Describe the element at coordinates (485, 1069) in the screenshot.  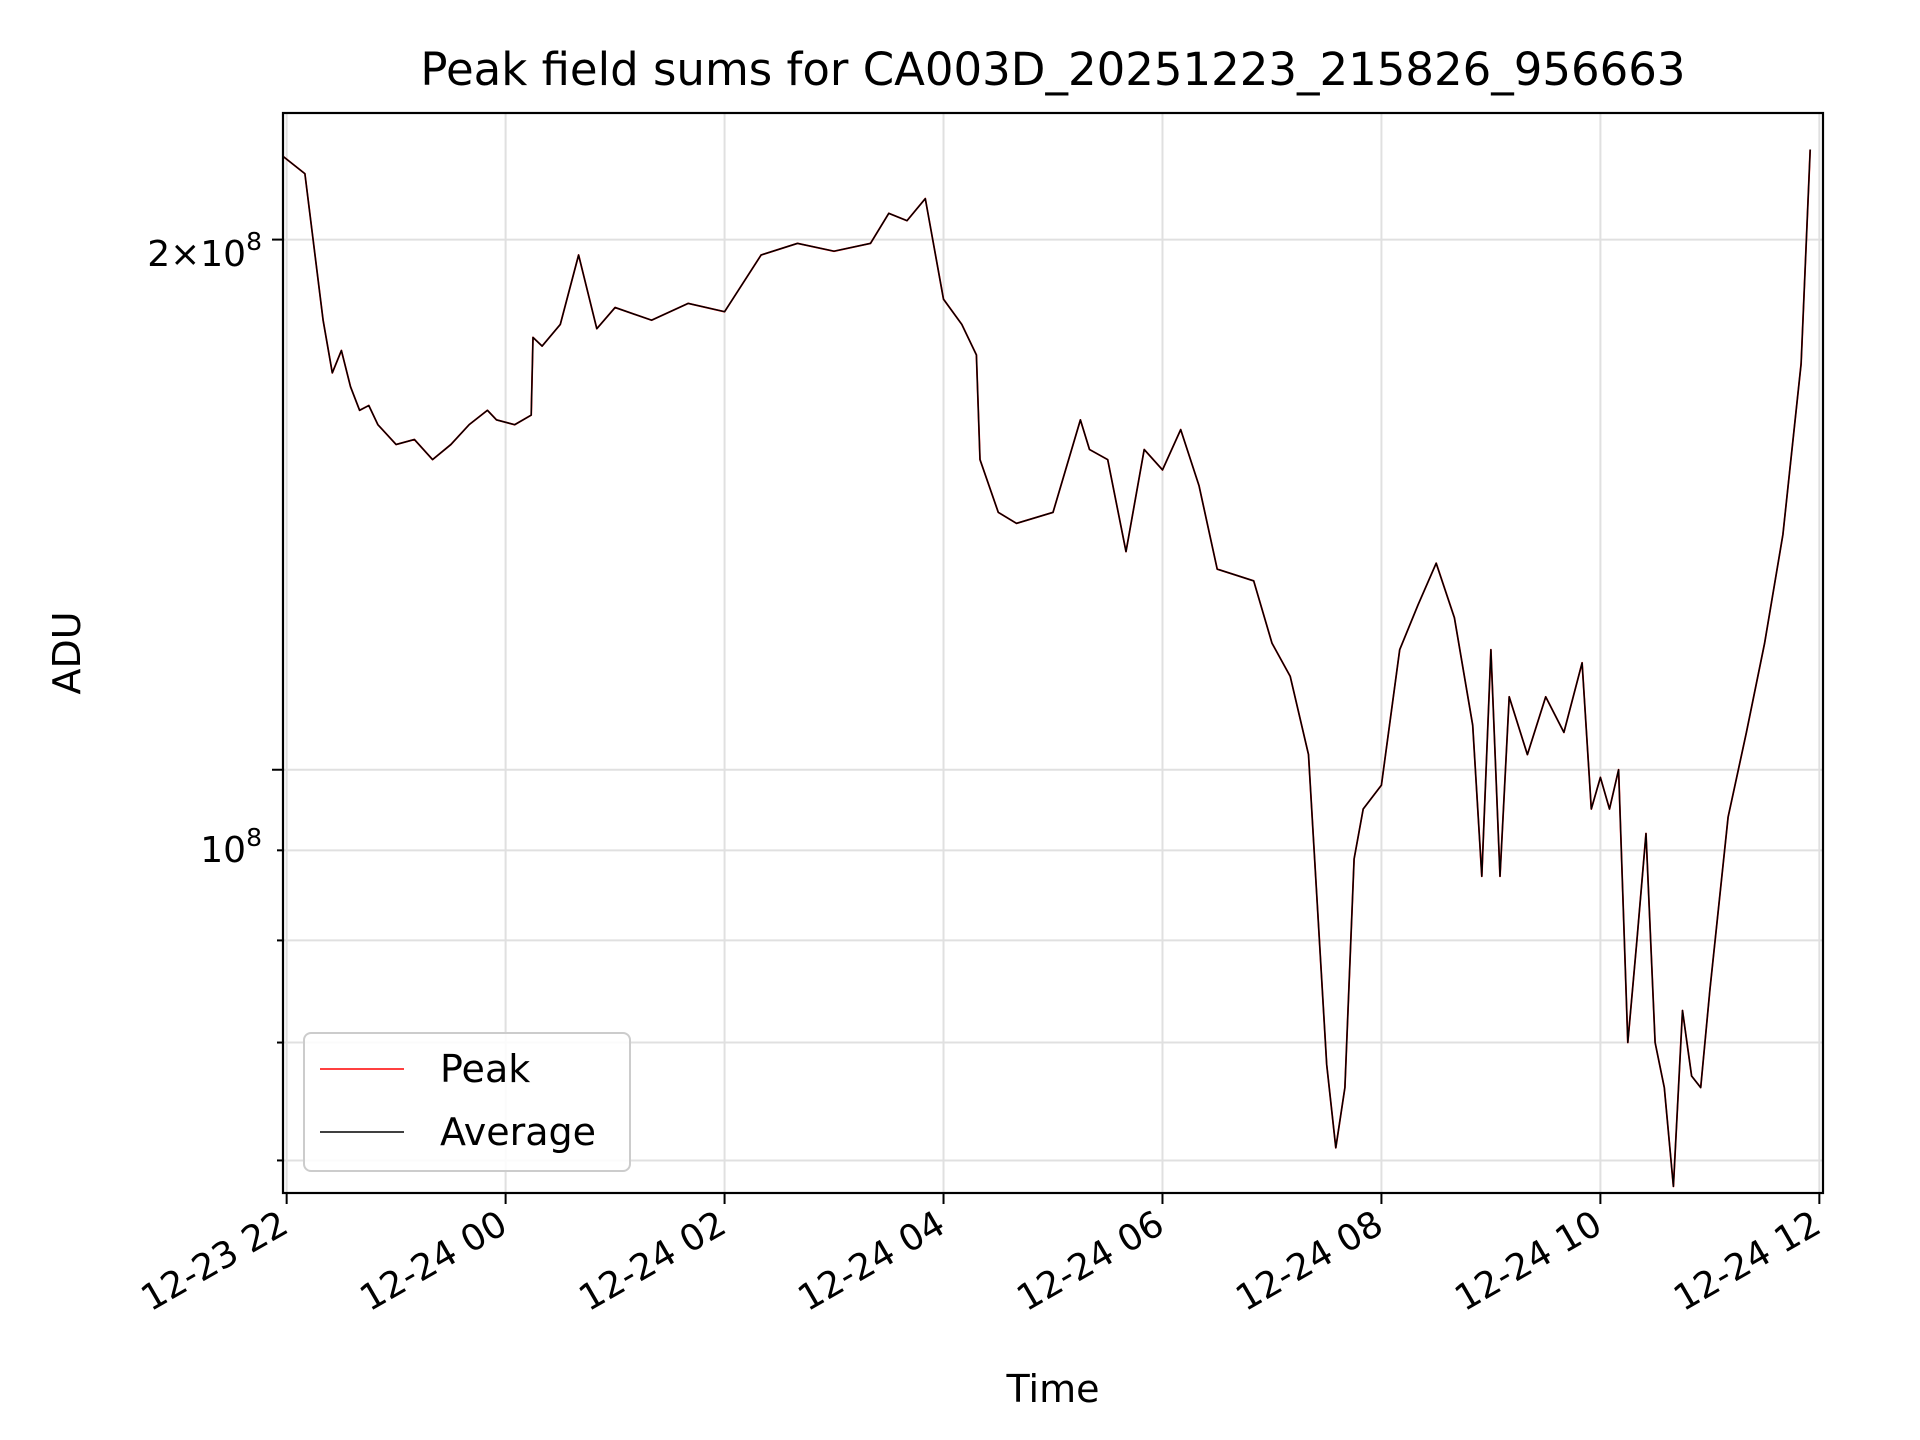
I see `legend-label-peak: Peak` at that location.